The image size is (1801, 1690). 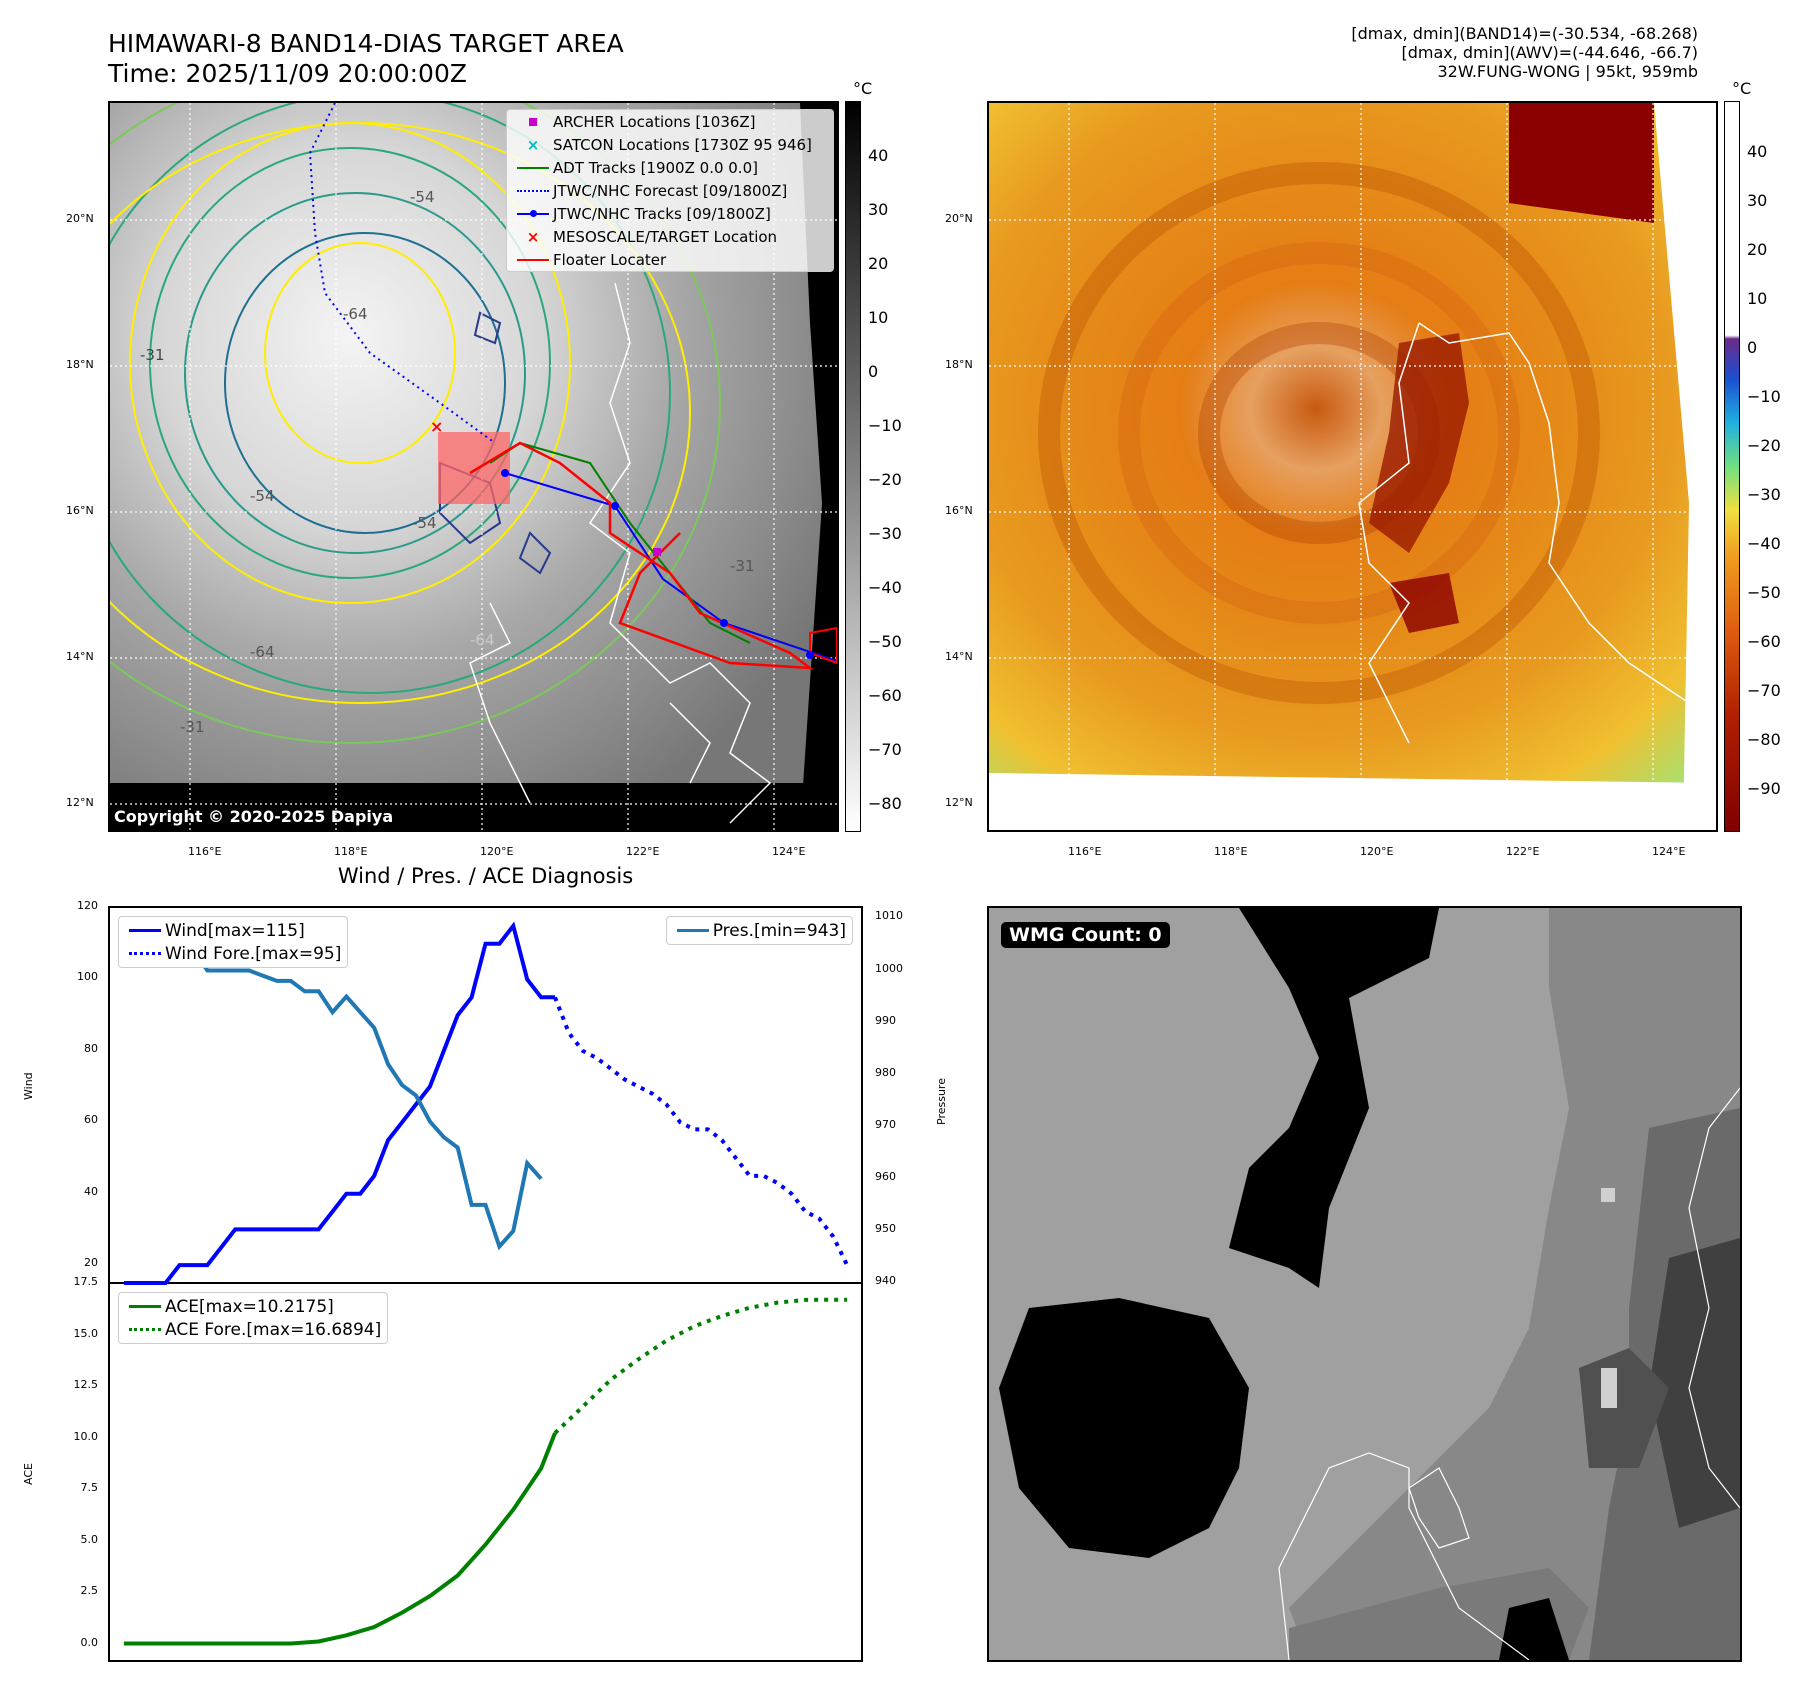 I want to click on pressure-axis-ticks: 1010 1000 990 980 970 960 950 940, so click(x=899, y=1096).